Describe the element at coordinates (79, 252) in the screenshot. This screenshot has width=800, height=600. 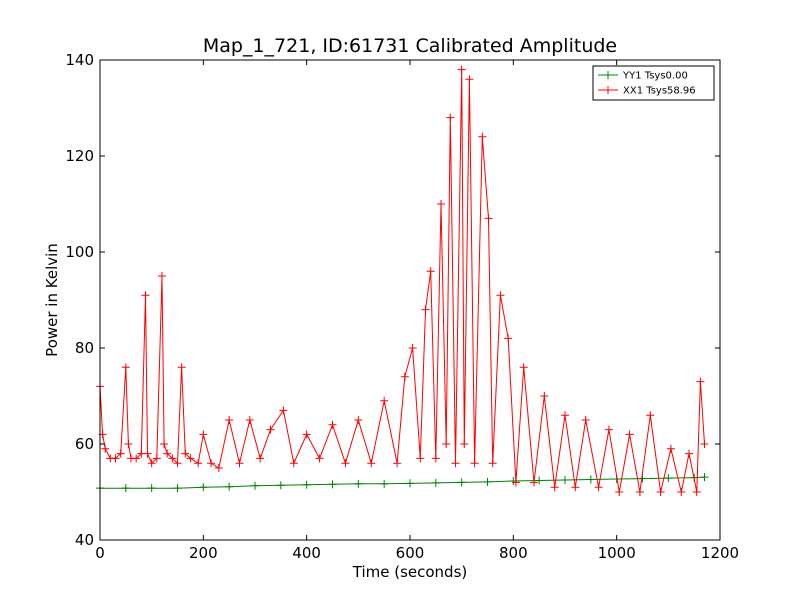
I see `y-tick-label: 100` at that location.